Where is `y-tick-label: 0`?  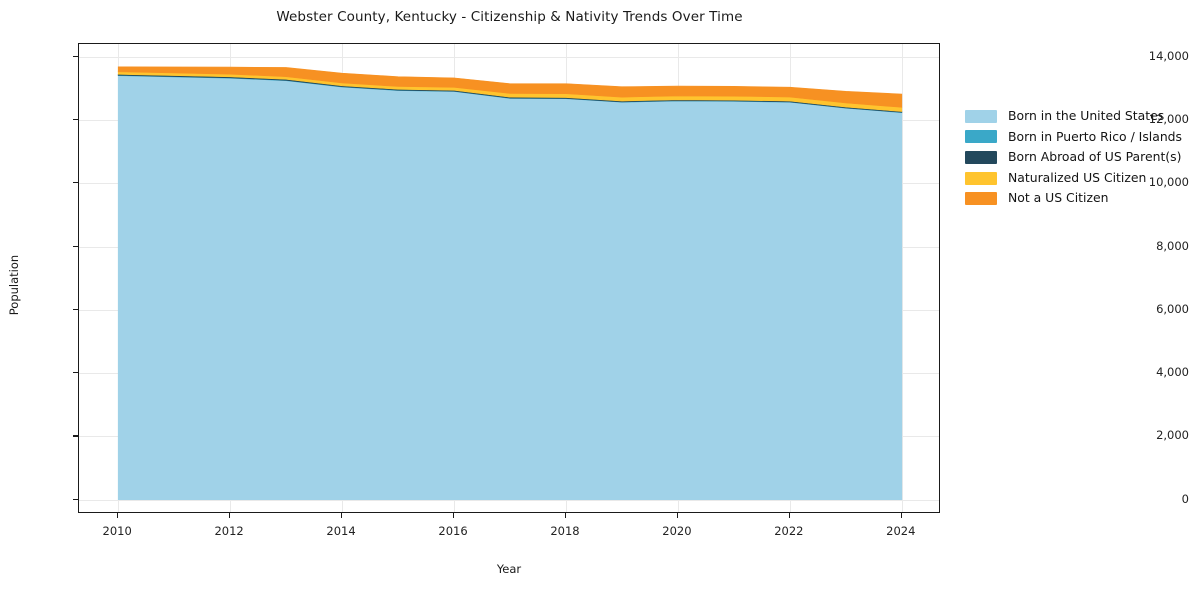
y-tick-label: 0 is located at coordinates (1185, 498).